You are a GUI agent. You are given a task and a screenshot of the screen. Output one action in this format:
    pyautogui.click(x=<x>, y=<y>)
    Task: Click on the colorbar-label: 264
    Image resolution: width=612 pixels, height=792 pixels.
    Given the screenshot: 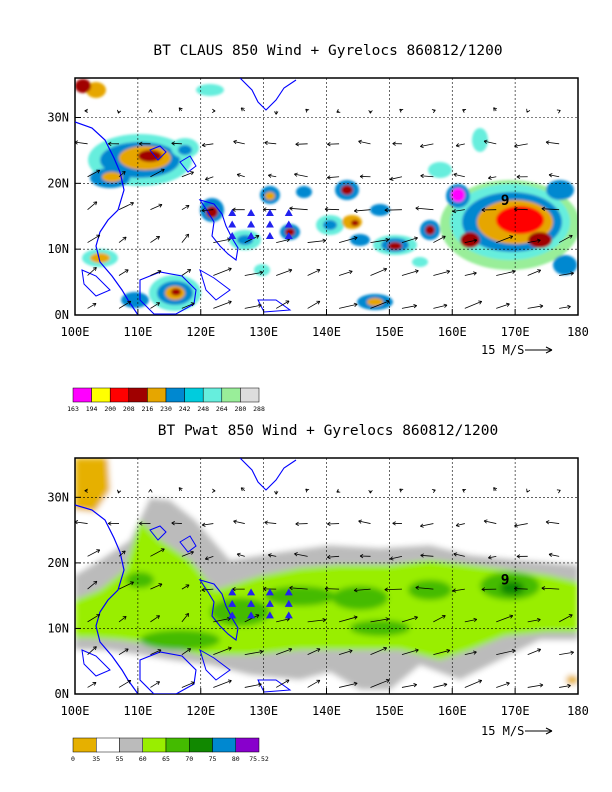 What is the action you would take?
    pyautogui.click(x=222, y=409)
    